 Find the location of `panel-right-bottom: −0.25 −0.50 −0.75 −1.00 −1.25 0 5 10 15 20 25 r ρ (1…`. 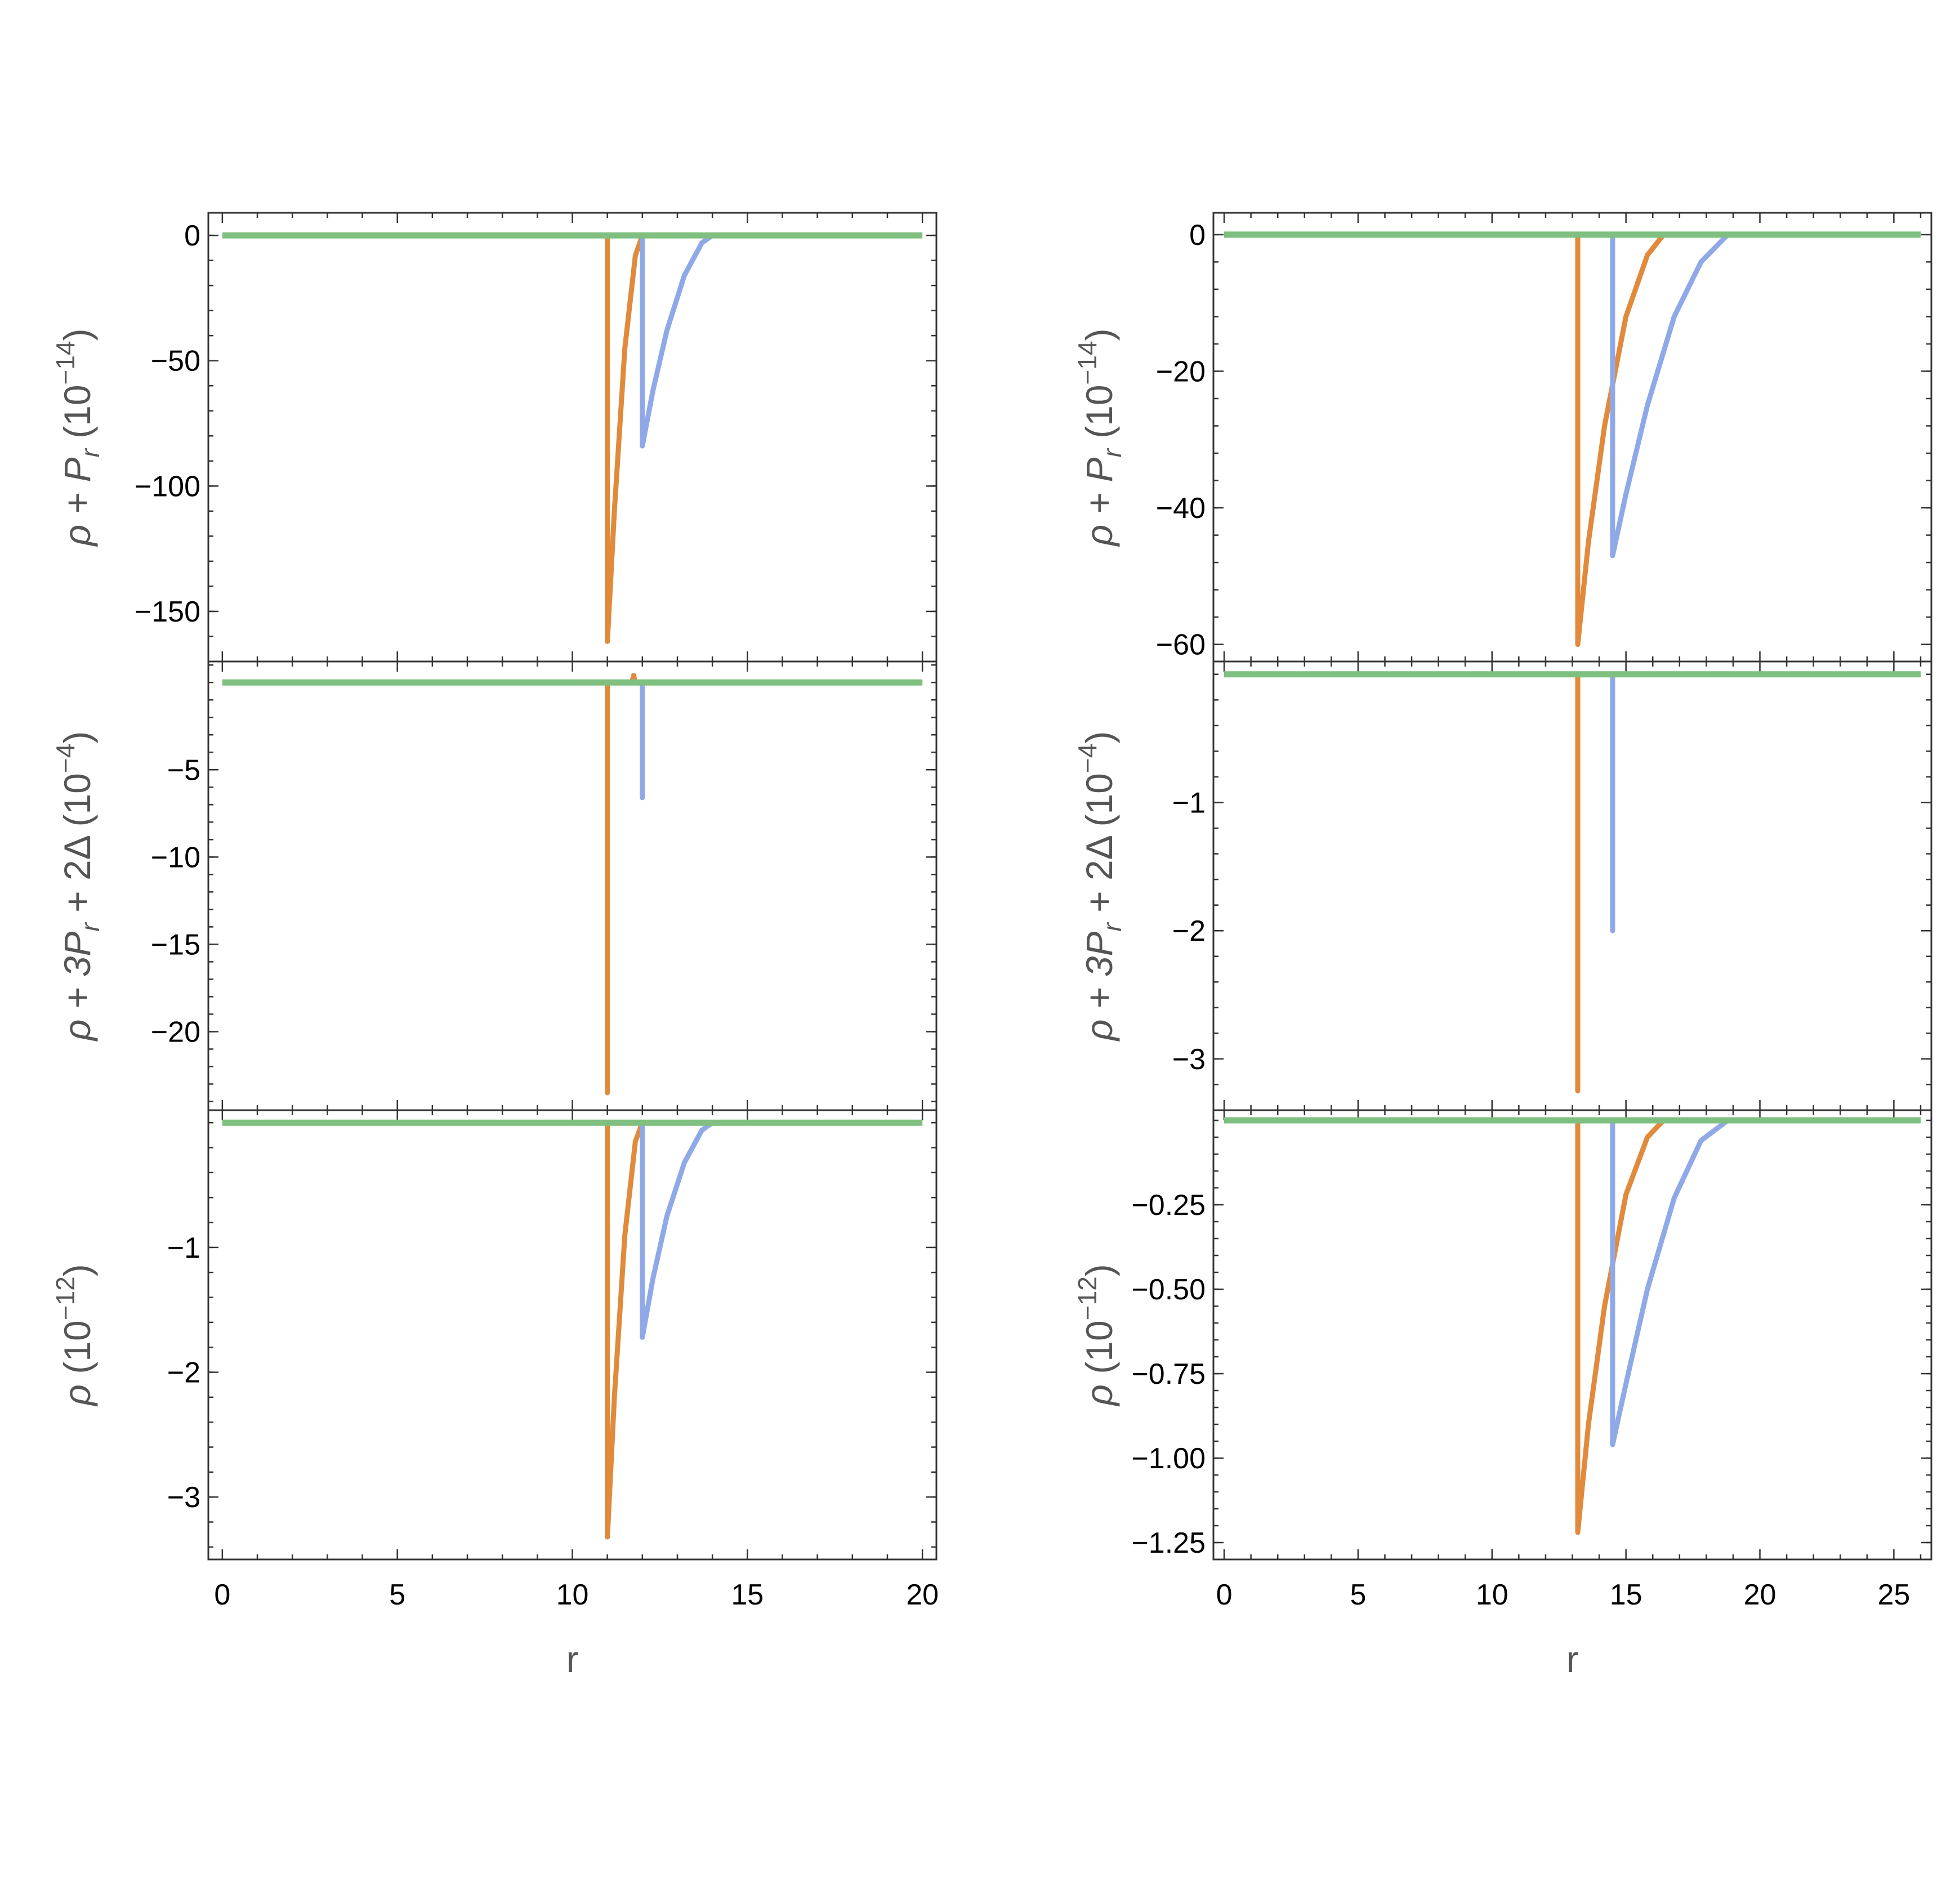

panel-right-bottom: −0.25 −0.50 −0.75 −1.00 −1.25 0 5 10 15 20 25 r ρ (1… is located at coordinates (1502, 1394).